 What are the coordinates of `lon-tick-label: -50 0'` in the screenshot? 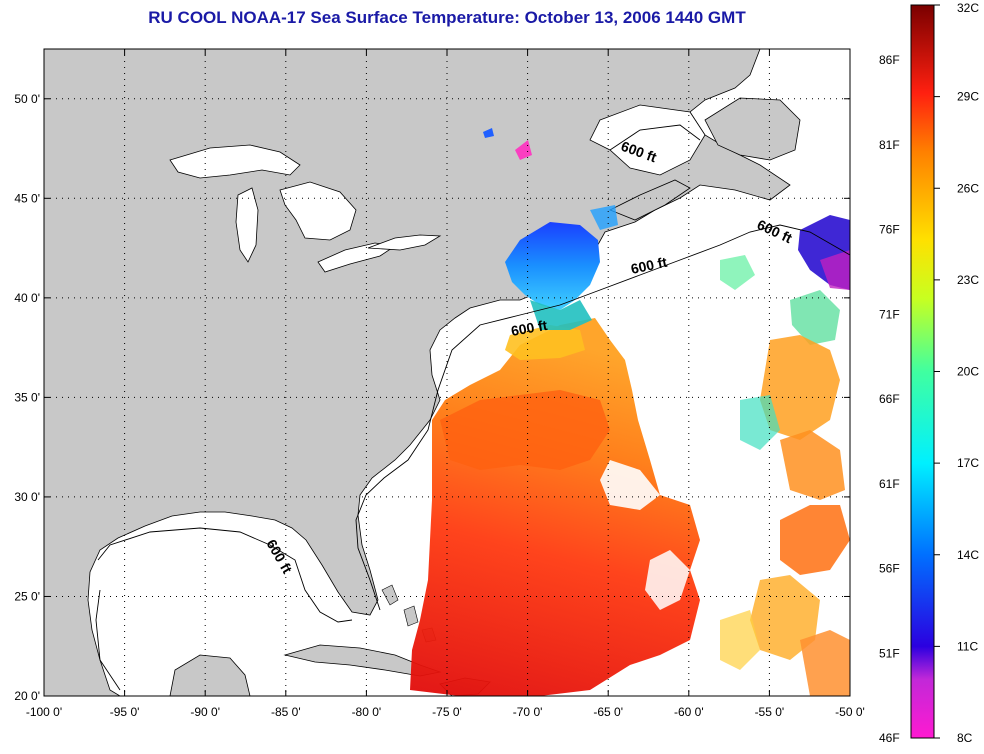 It's located at (850, 712).